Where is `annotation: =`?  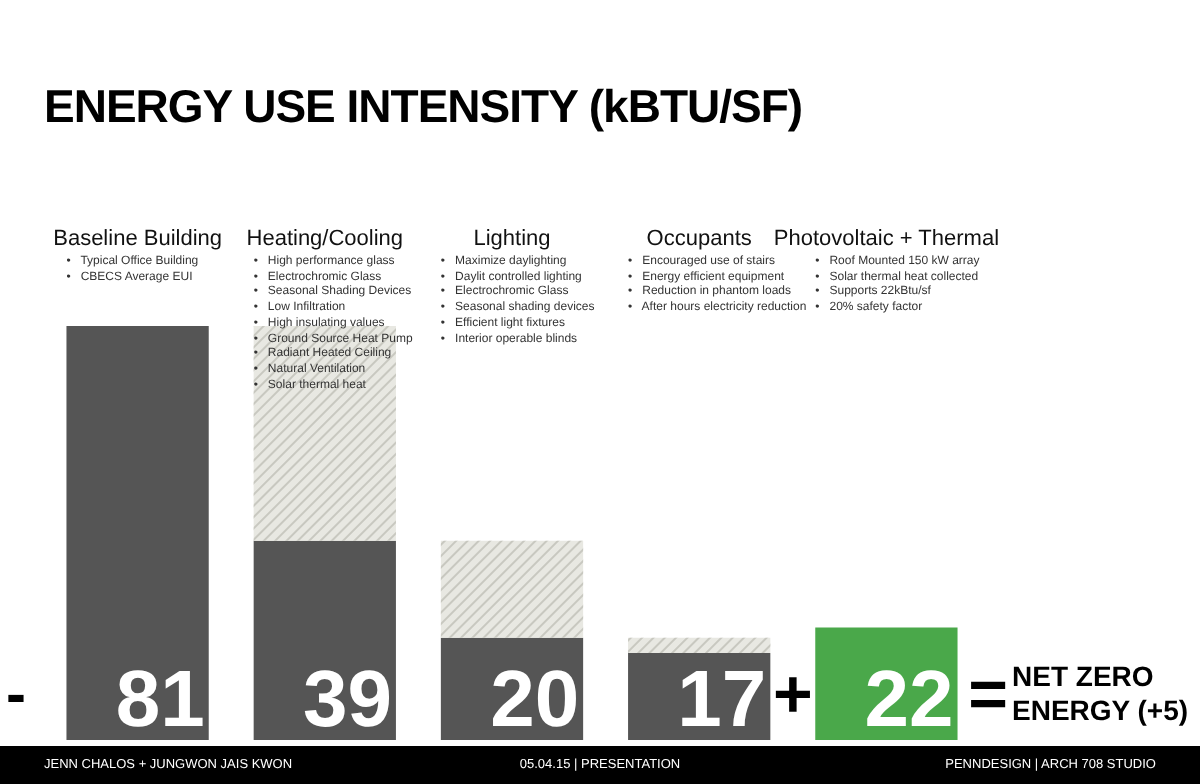
annotation: = is located at coordinates (988, 696).